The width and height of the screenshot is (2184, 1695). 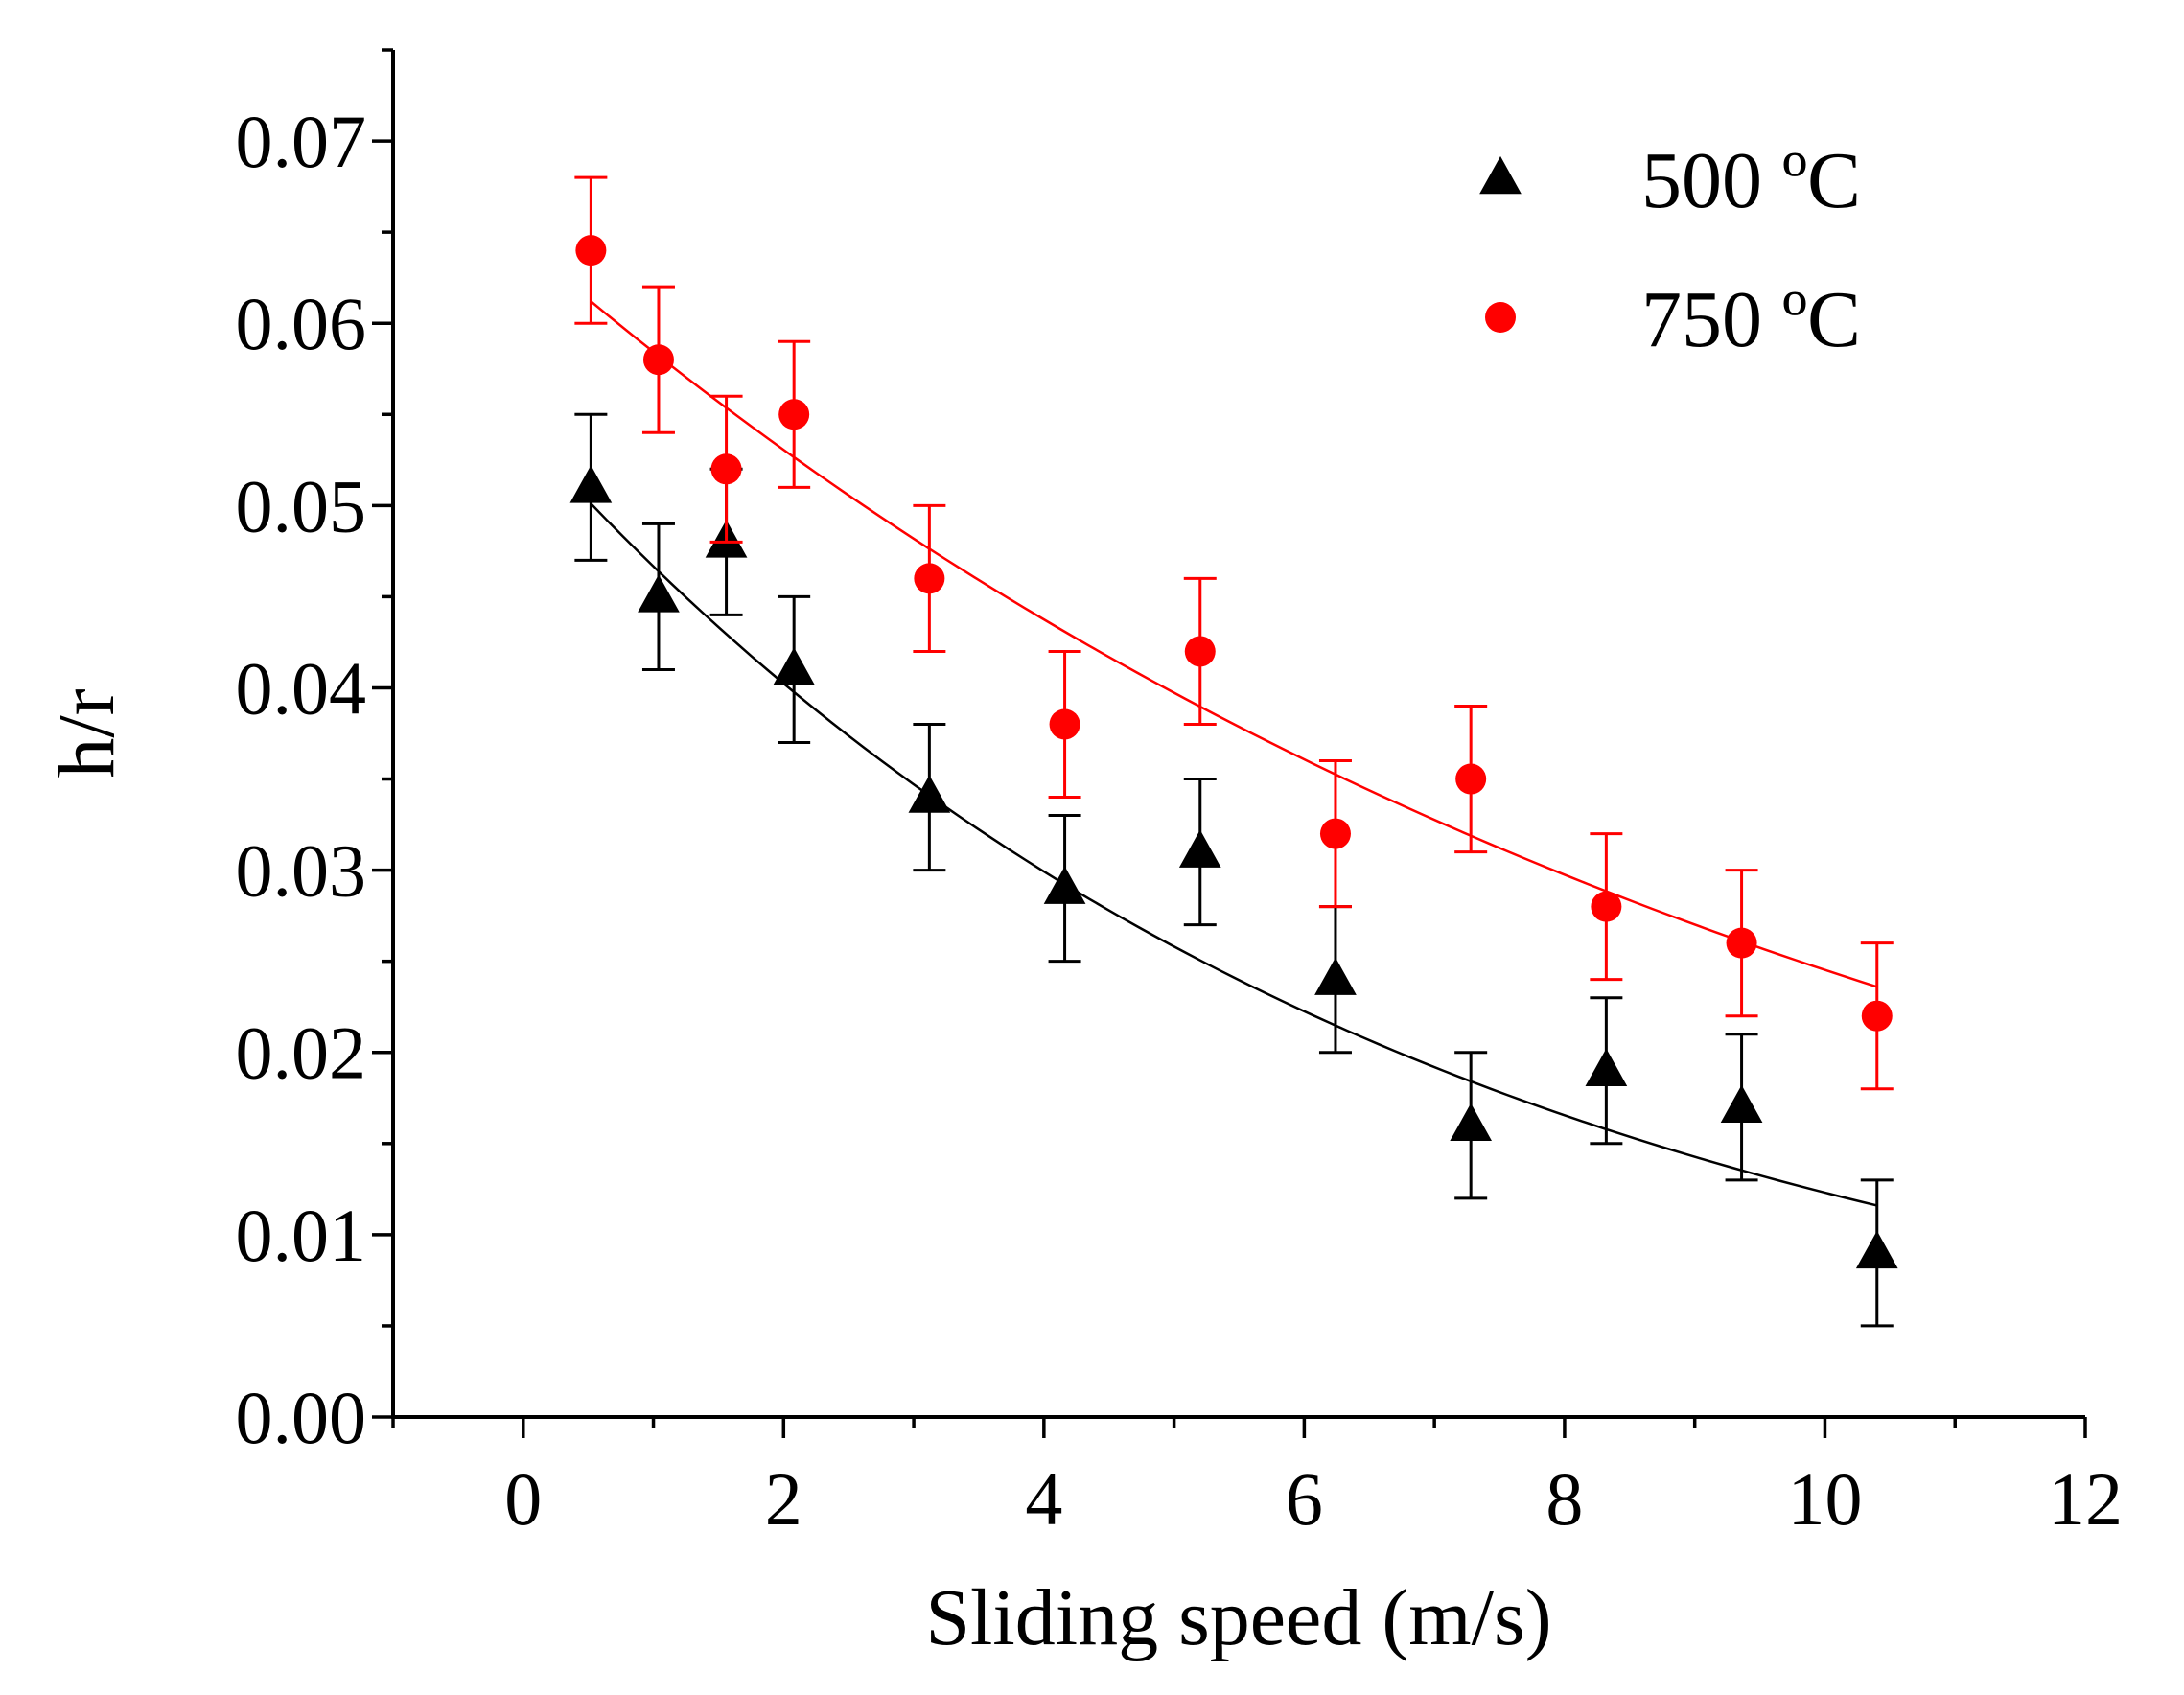 What do you see at coordinates (523, 1499) in the screenshot?
I see `x-tick-label: 0` at bounding box center [523, 1499].